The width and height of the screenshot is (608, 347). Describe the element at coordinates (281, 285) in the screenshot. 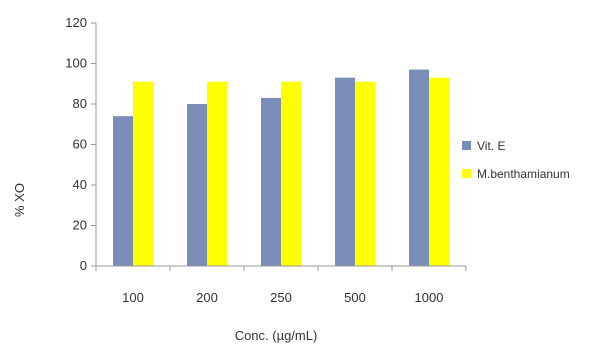

I see `x-axis-ticks: 100 200 250 500 1000` at that location.